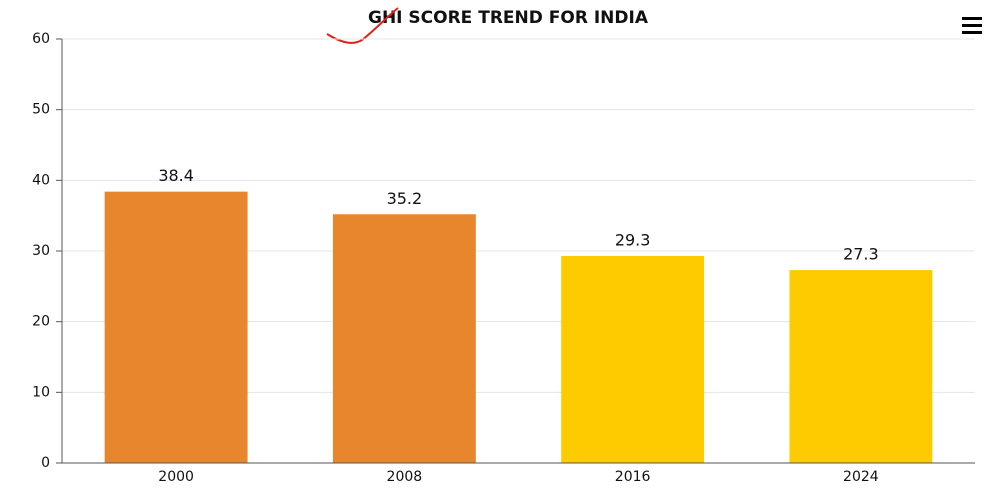  I want to click on y-tick-label: 40, so click(41, 180).